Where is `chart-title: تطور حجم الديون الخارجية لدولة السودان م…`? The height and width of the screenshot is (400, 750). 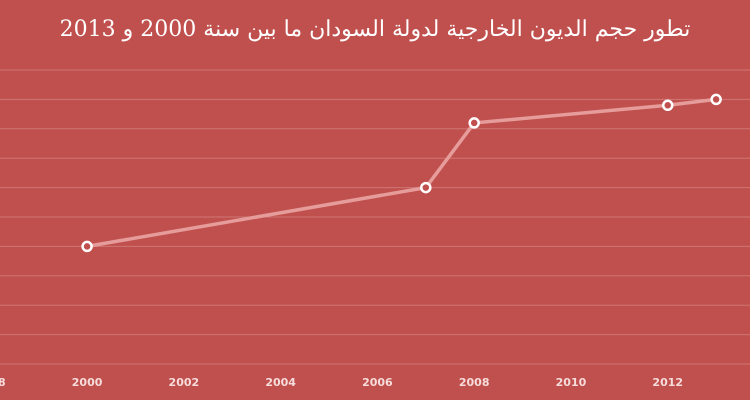 chart-title: تطور حجم الديون الخارجية لدولة السودان م… is located at coordinates (375, 29).